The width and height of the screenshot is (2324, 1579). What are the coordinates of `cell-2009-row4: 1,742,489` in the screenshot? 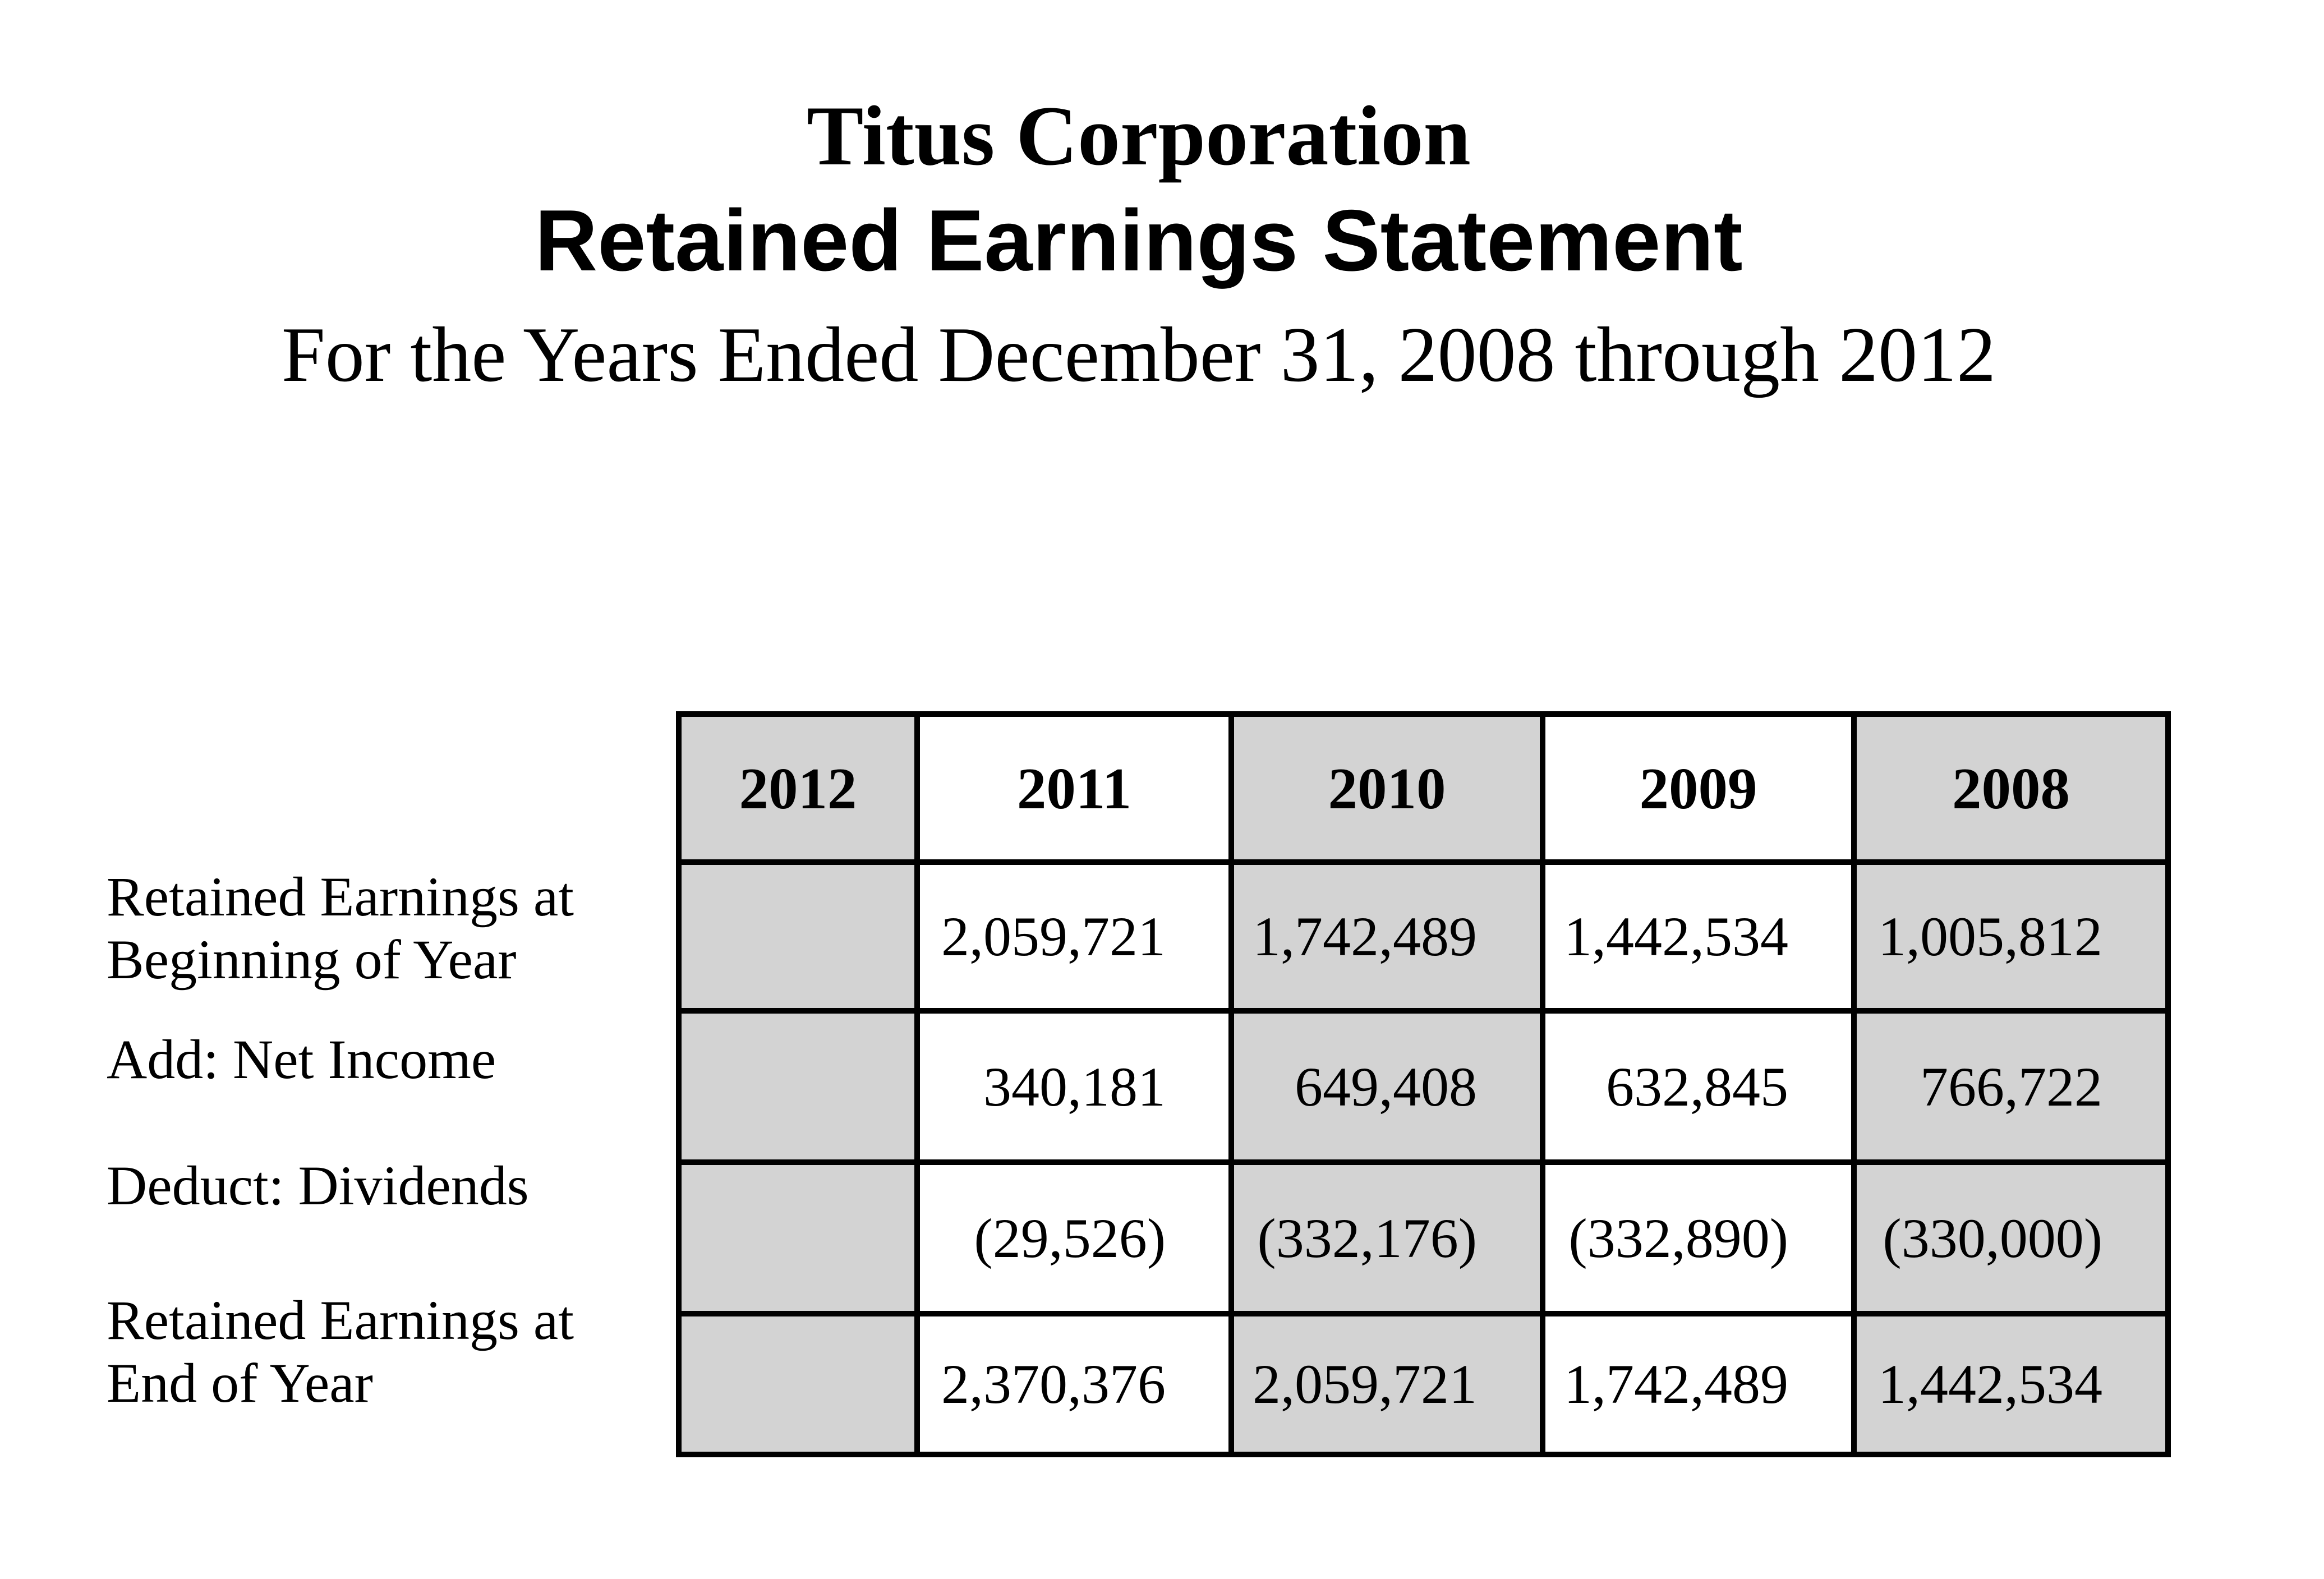 It's located at (1698, 1384).